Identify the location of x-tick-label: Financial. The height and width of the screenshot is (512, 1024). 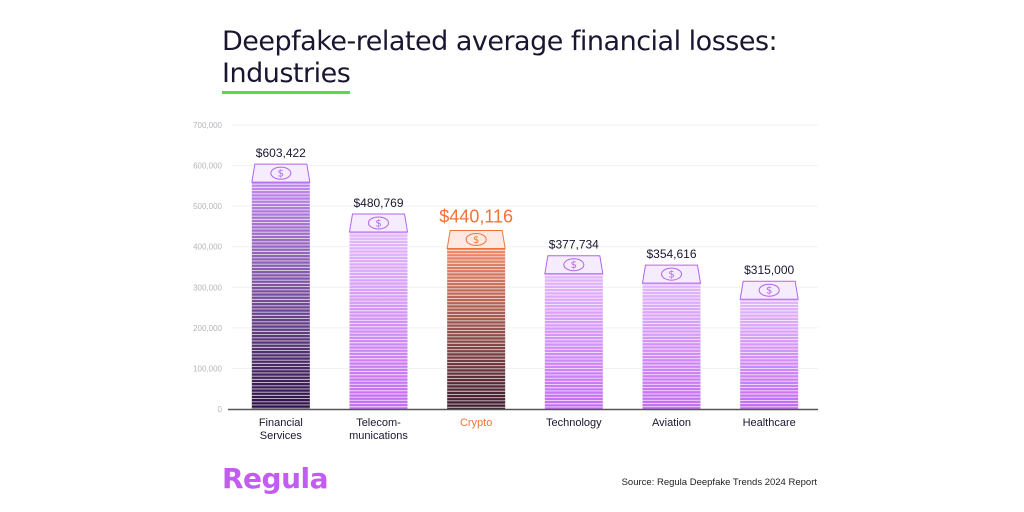
(281, 423).